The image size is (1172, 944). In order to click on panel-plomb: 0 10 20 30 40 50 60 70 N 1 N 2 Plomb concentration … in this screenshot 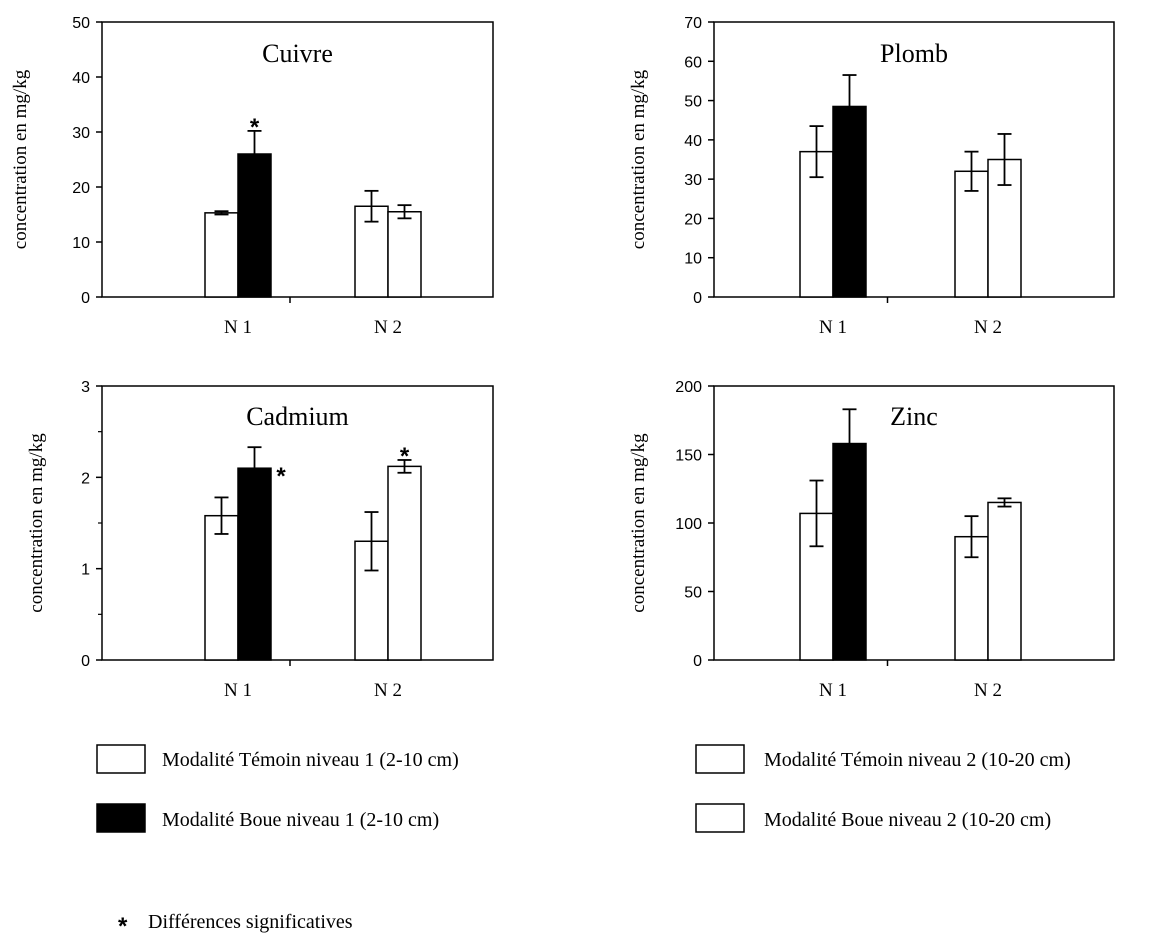, I will do `click(871, 176)`.